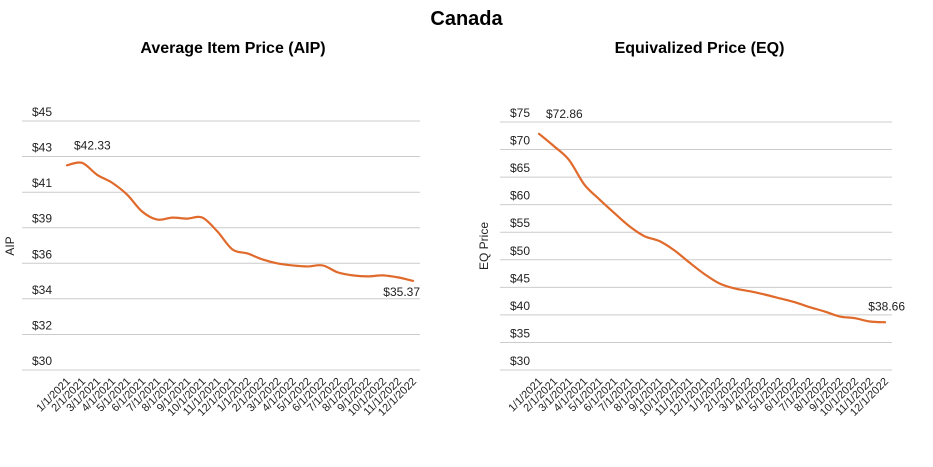 This screenshot has height=467, width=933. Describe the element at coordinates (520, 333) in the screenshot. I see `y-tick-label: $35` at that location.